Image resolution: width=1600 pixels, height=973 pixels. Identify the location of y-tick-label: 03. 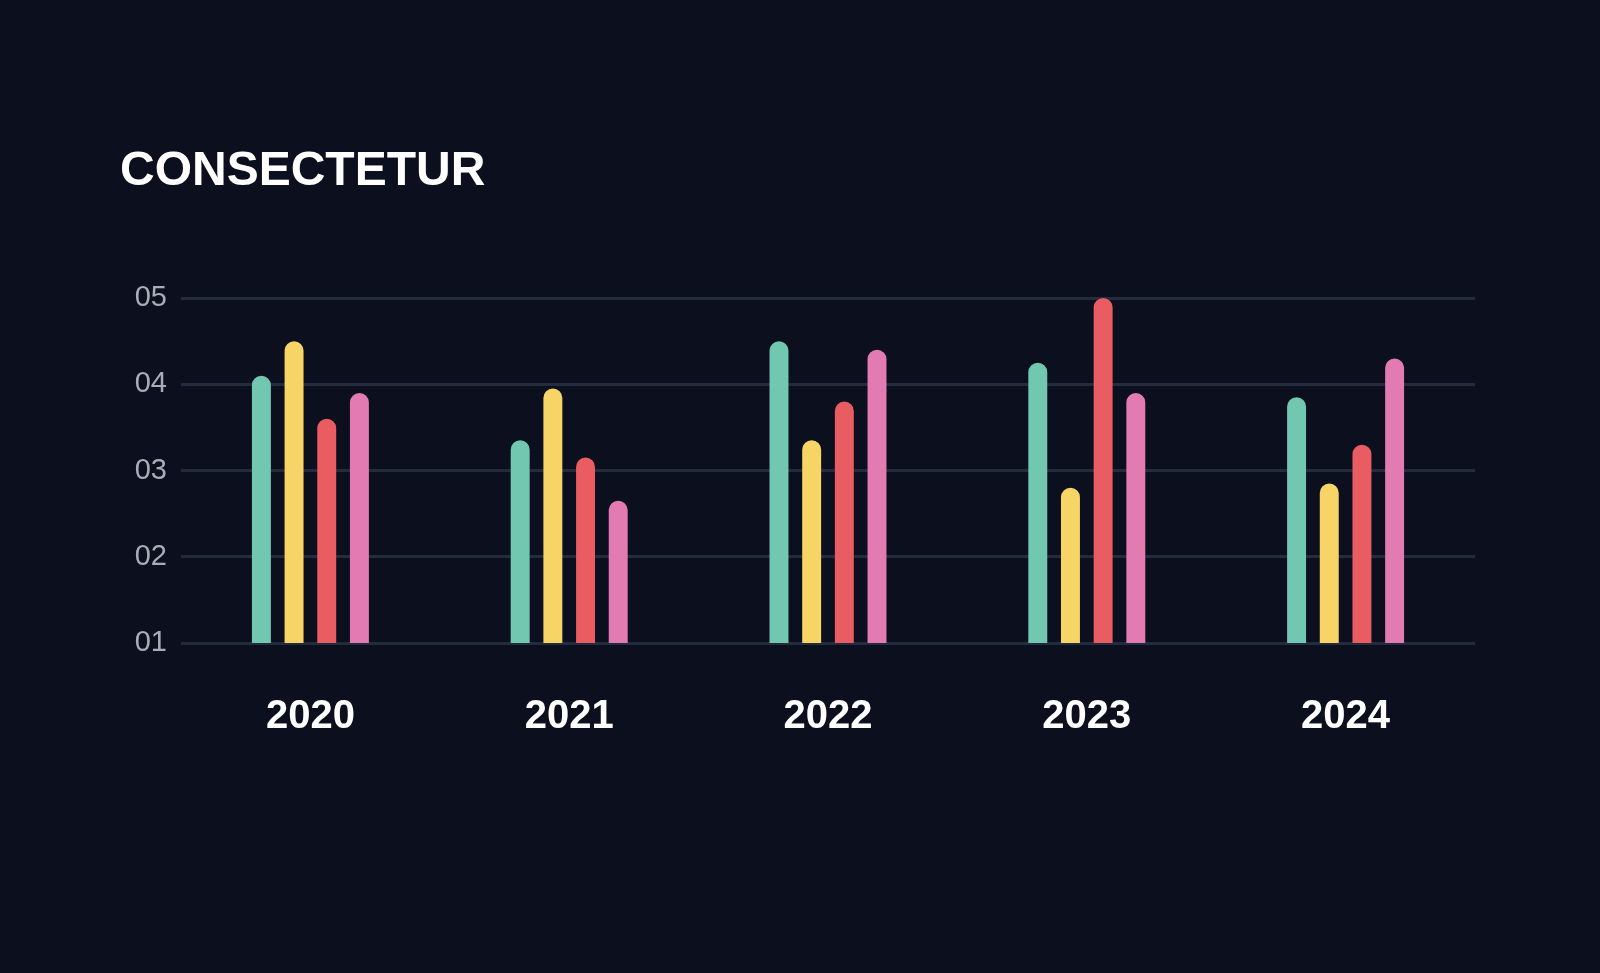
(150, 468).